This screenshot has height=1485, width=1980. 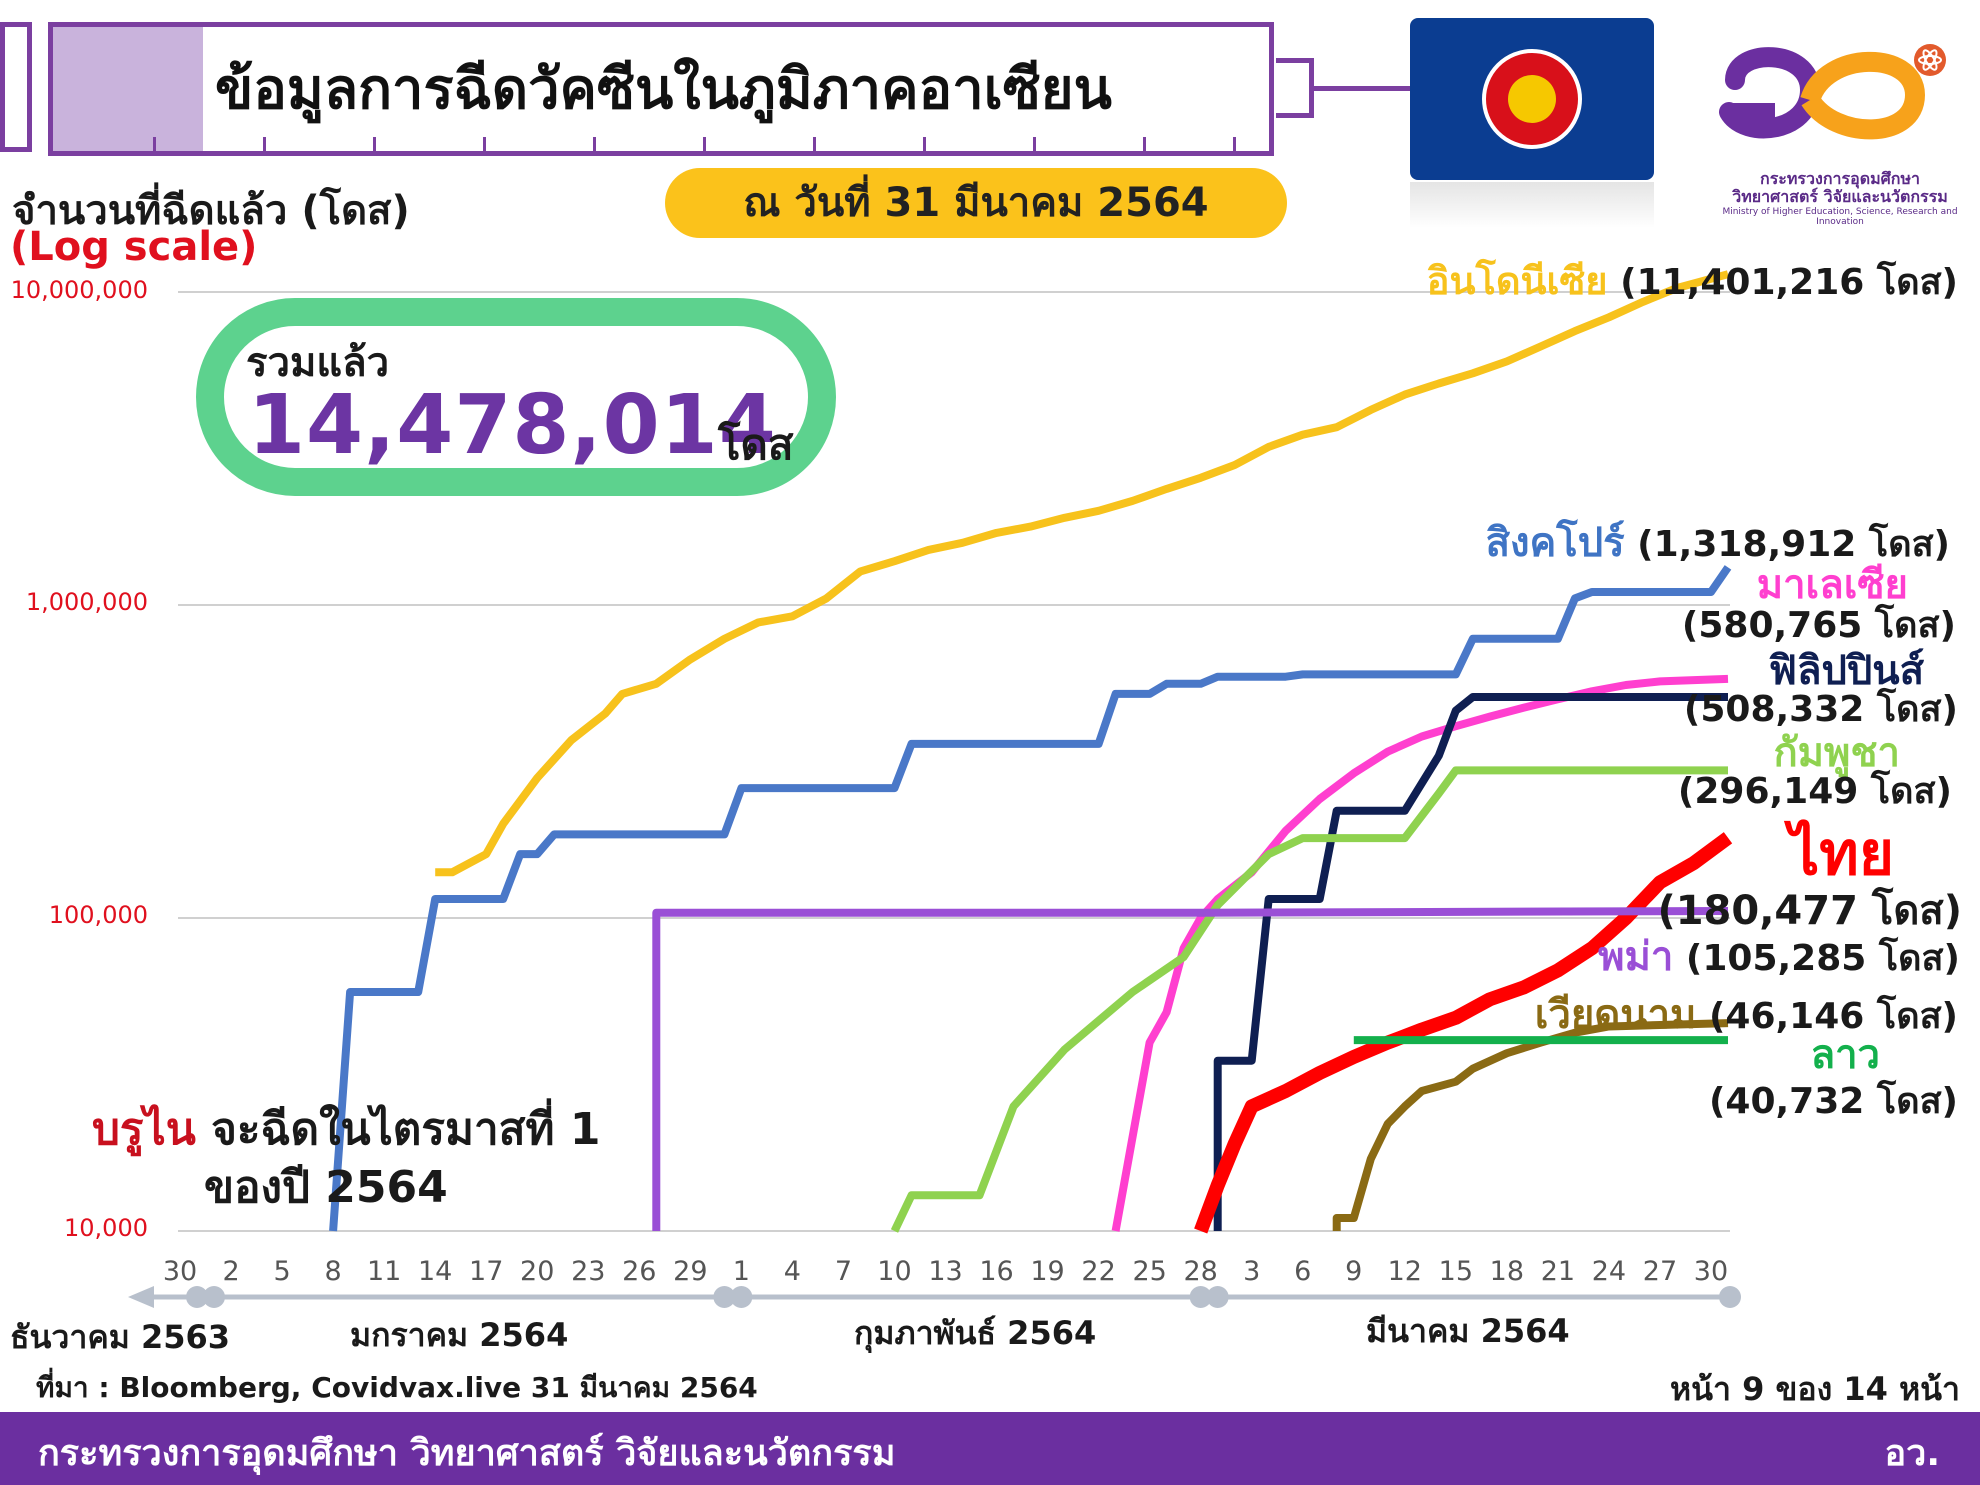 What do you see at coordinates (1353, 1271) in the screenshot?
I see `x-tick-label: 9` at bounding box center [1353, 1271].